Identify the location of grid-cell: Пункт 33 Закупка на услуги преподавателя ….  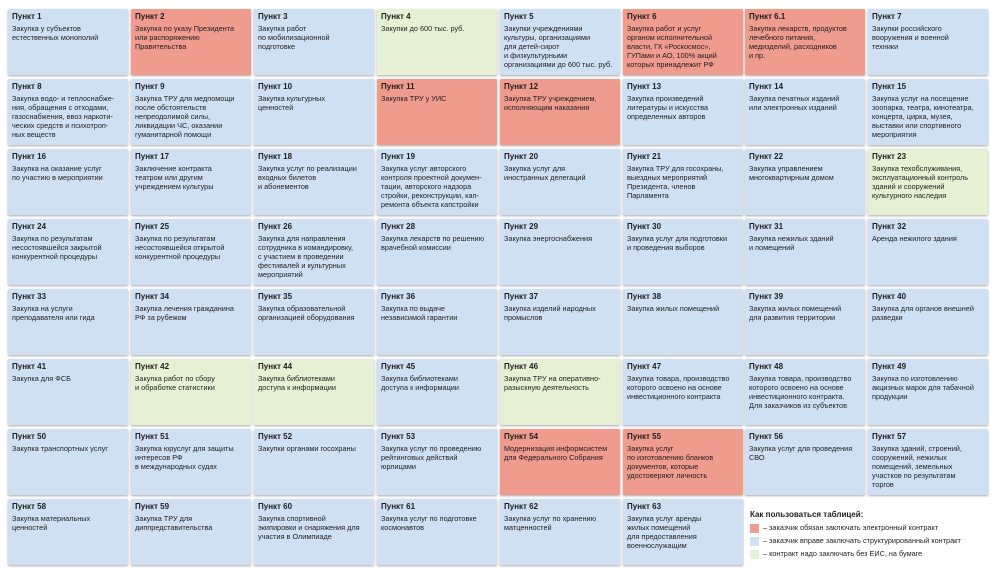
(68, 322).